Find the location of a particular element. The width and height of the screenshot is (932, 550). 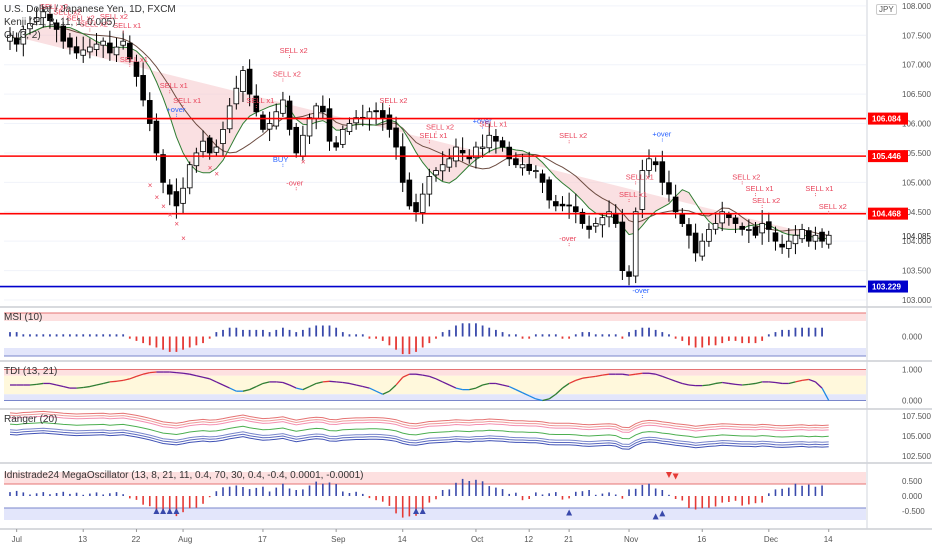

sell-triangle-marker is located at coordinates (675, 476).